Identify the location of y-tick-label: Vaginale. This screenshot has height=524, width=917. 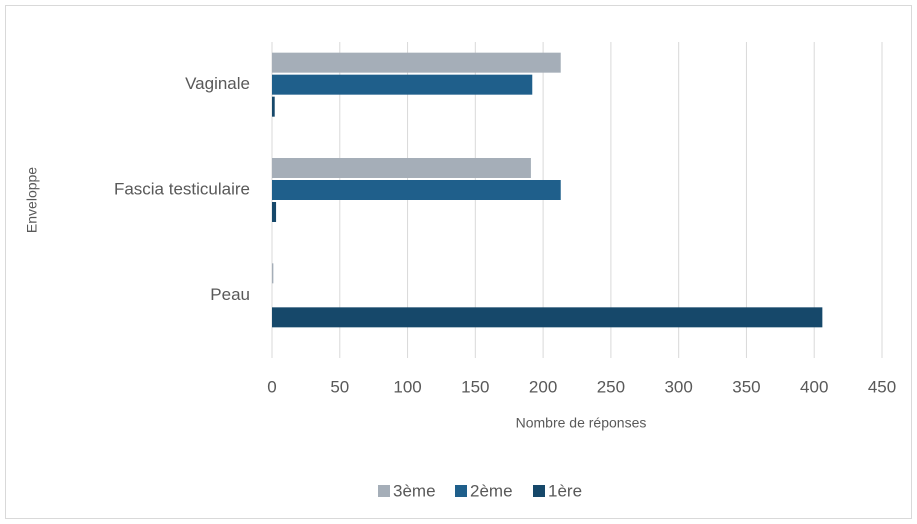
(217, 83).